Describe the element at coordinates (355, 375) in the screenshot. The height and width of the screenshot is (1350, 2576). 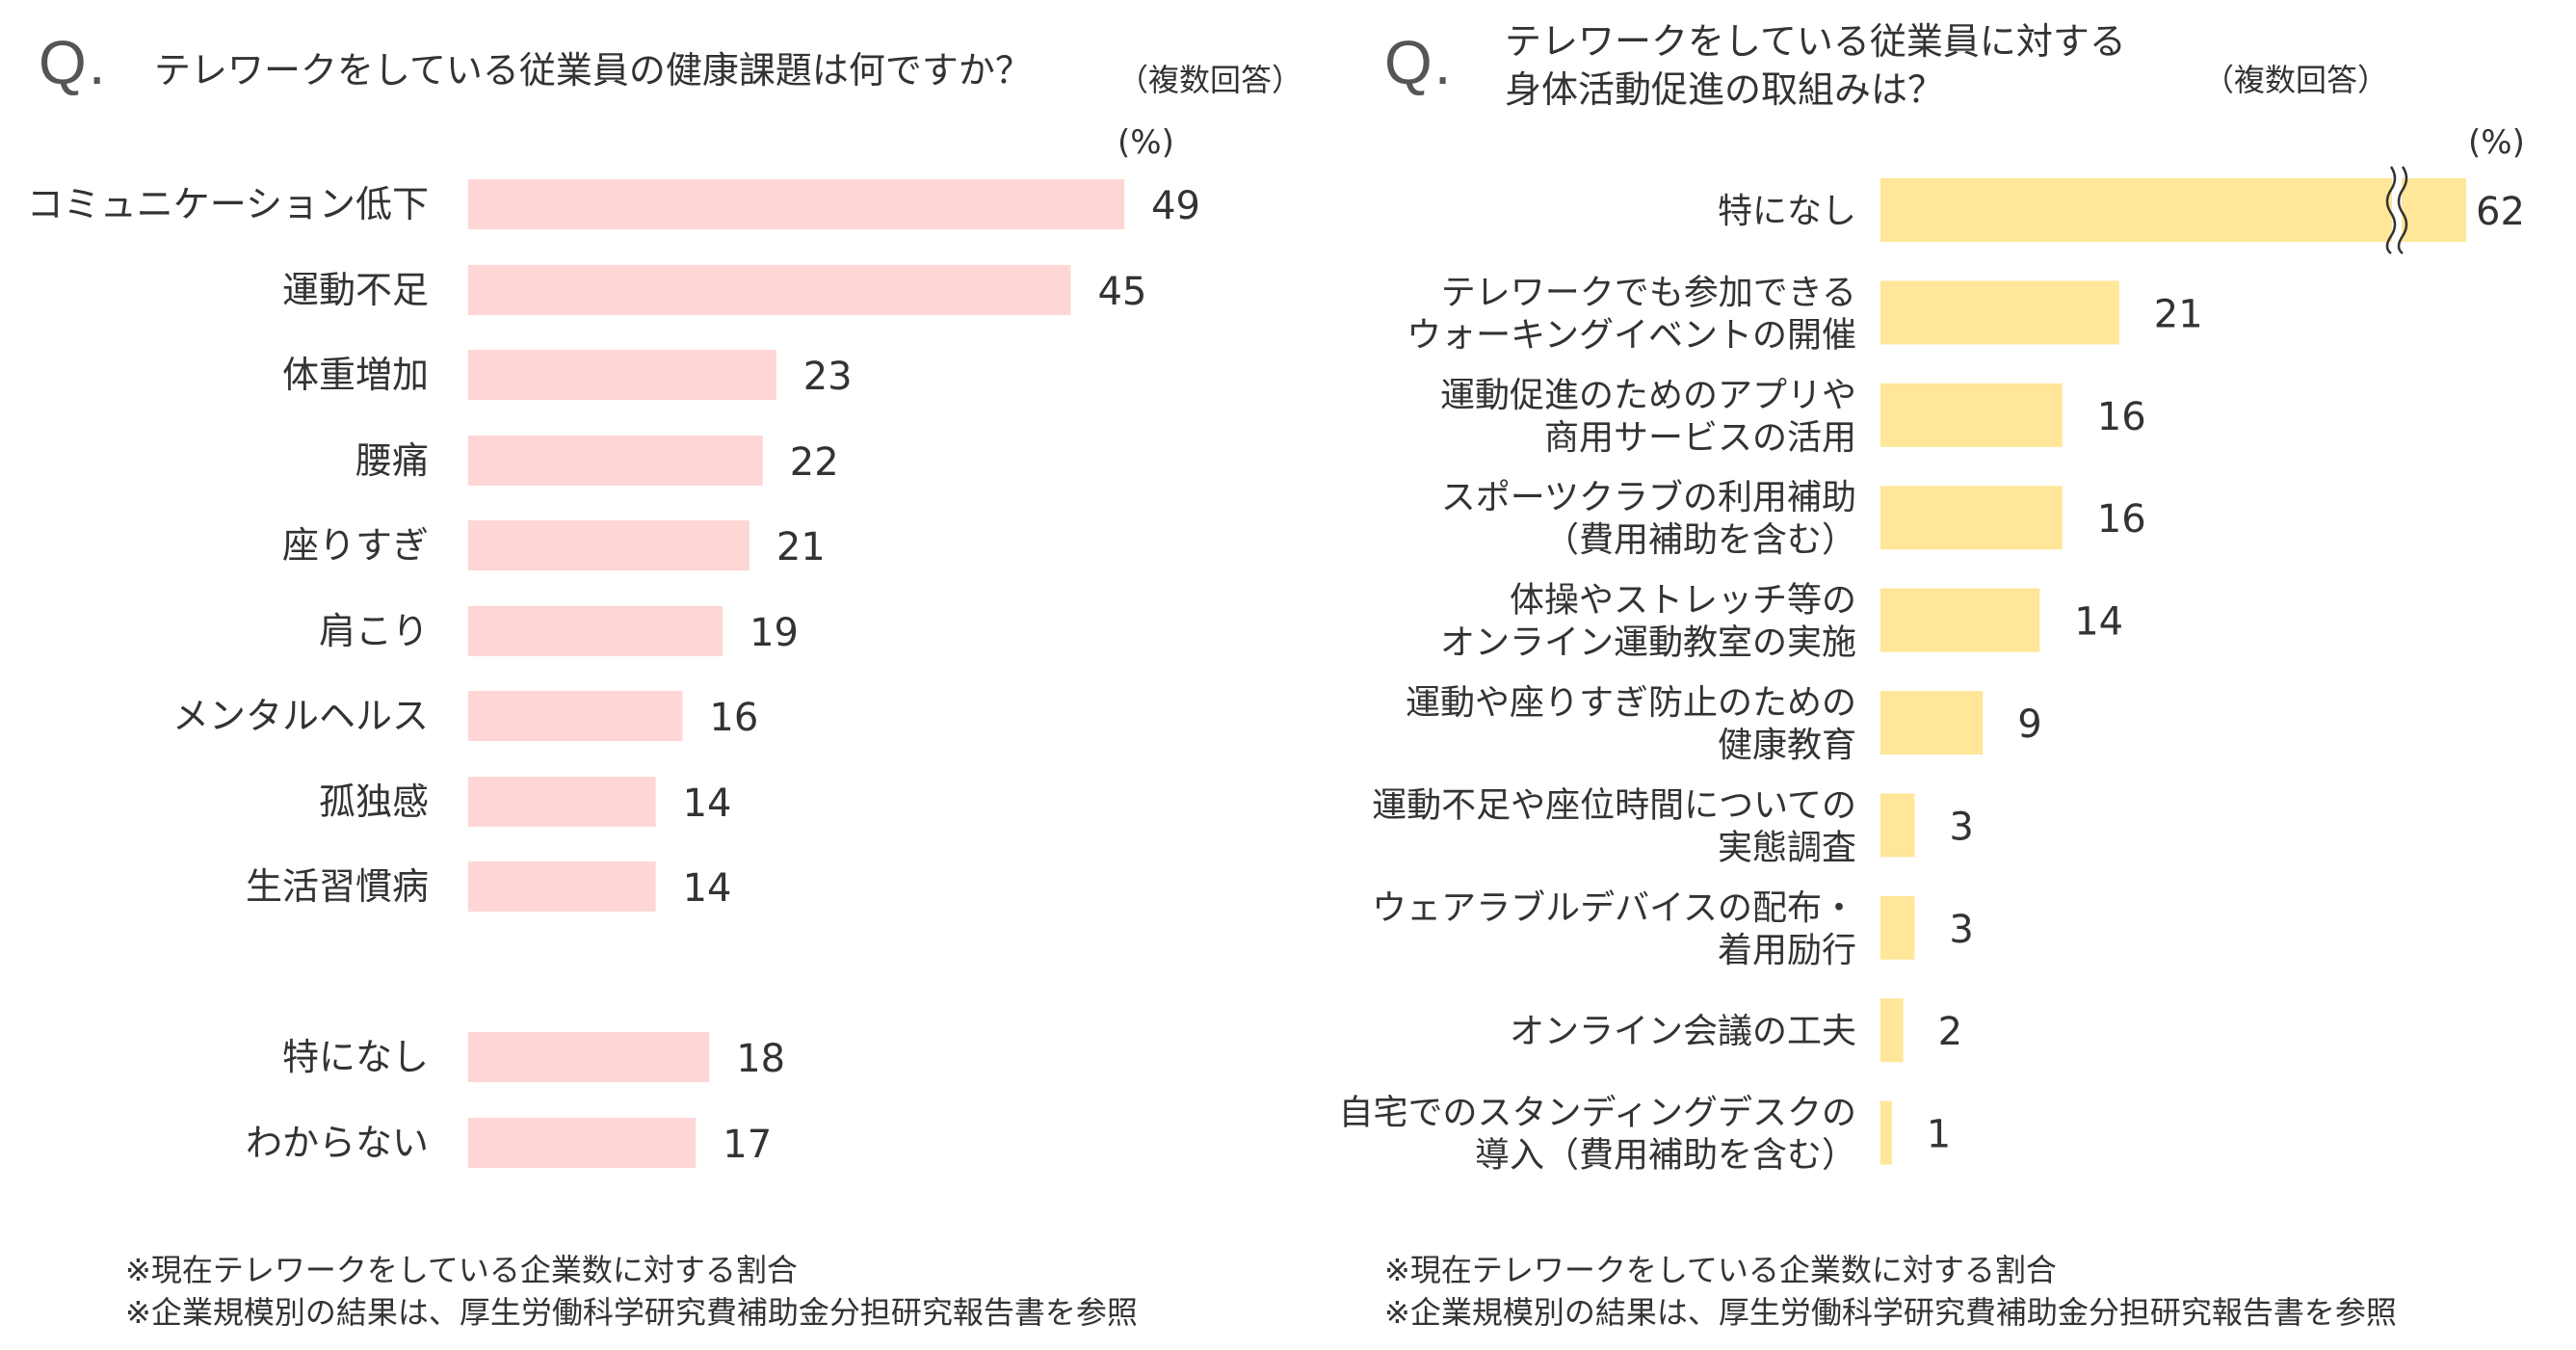
I see `category-label: 体重増加` at that location.